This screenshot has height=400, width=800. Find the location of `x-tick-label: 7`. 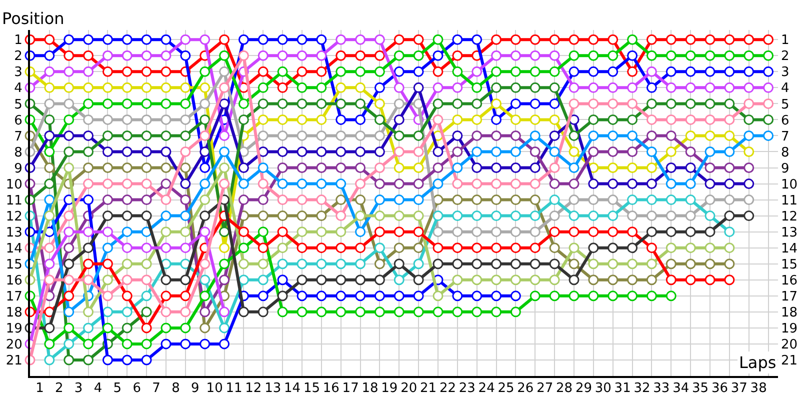

x-tick-label: 7 is located at coordinates (156, 388).